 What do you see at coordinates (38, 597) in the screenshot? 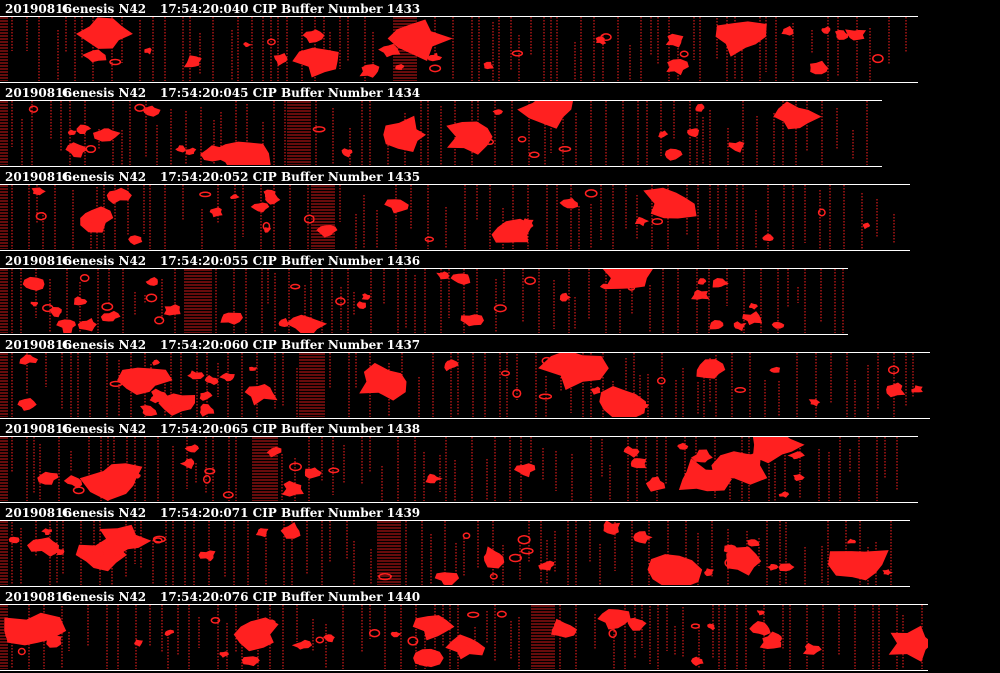
I see `buffer-date: 20190816` at bounding box center [38, 597].